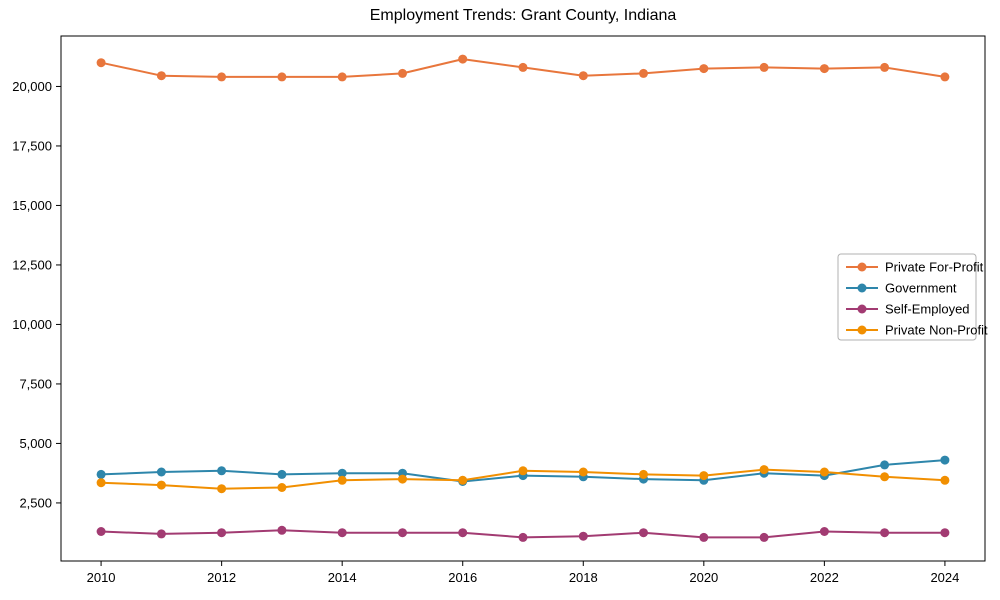  Describe the element at coordinates (35, 443) in the screenshot. I see `y-tick-label: 5,000` at that location.